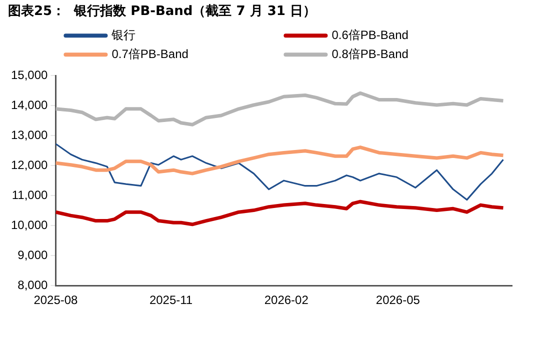  Describe the element at coordinates (33, 285) in the screenshot. I see `y-tick-label: 8,000` at that location.